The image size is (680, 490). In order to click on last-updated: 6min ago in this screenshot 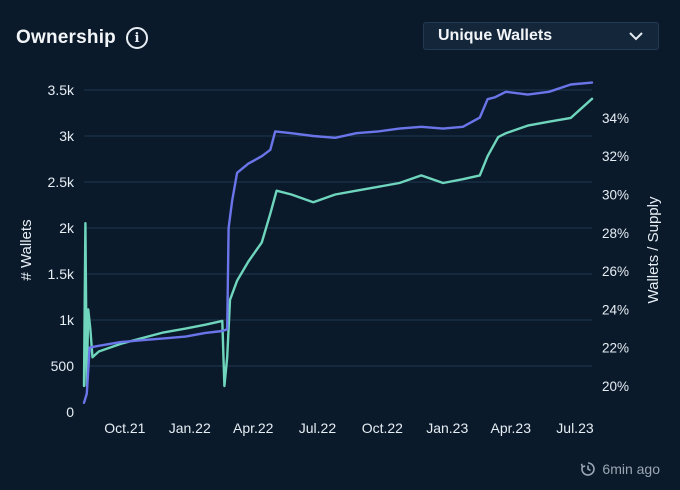, I will do `click(620, 469)`.